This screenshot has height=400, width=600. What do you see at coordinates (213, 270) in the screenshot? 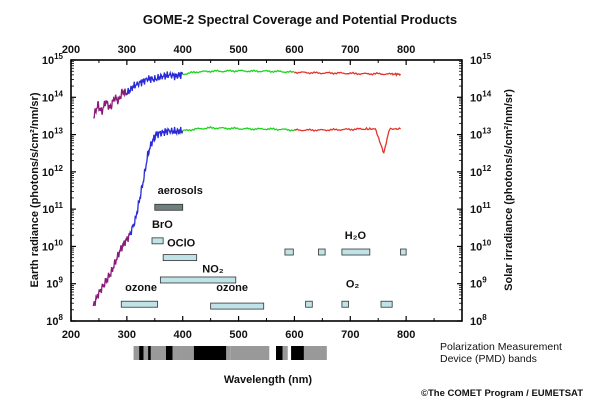
I see `product-label-no2: NO₂` at bounding box center [213, 270].